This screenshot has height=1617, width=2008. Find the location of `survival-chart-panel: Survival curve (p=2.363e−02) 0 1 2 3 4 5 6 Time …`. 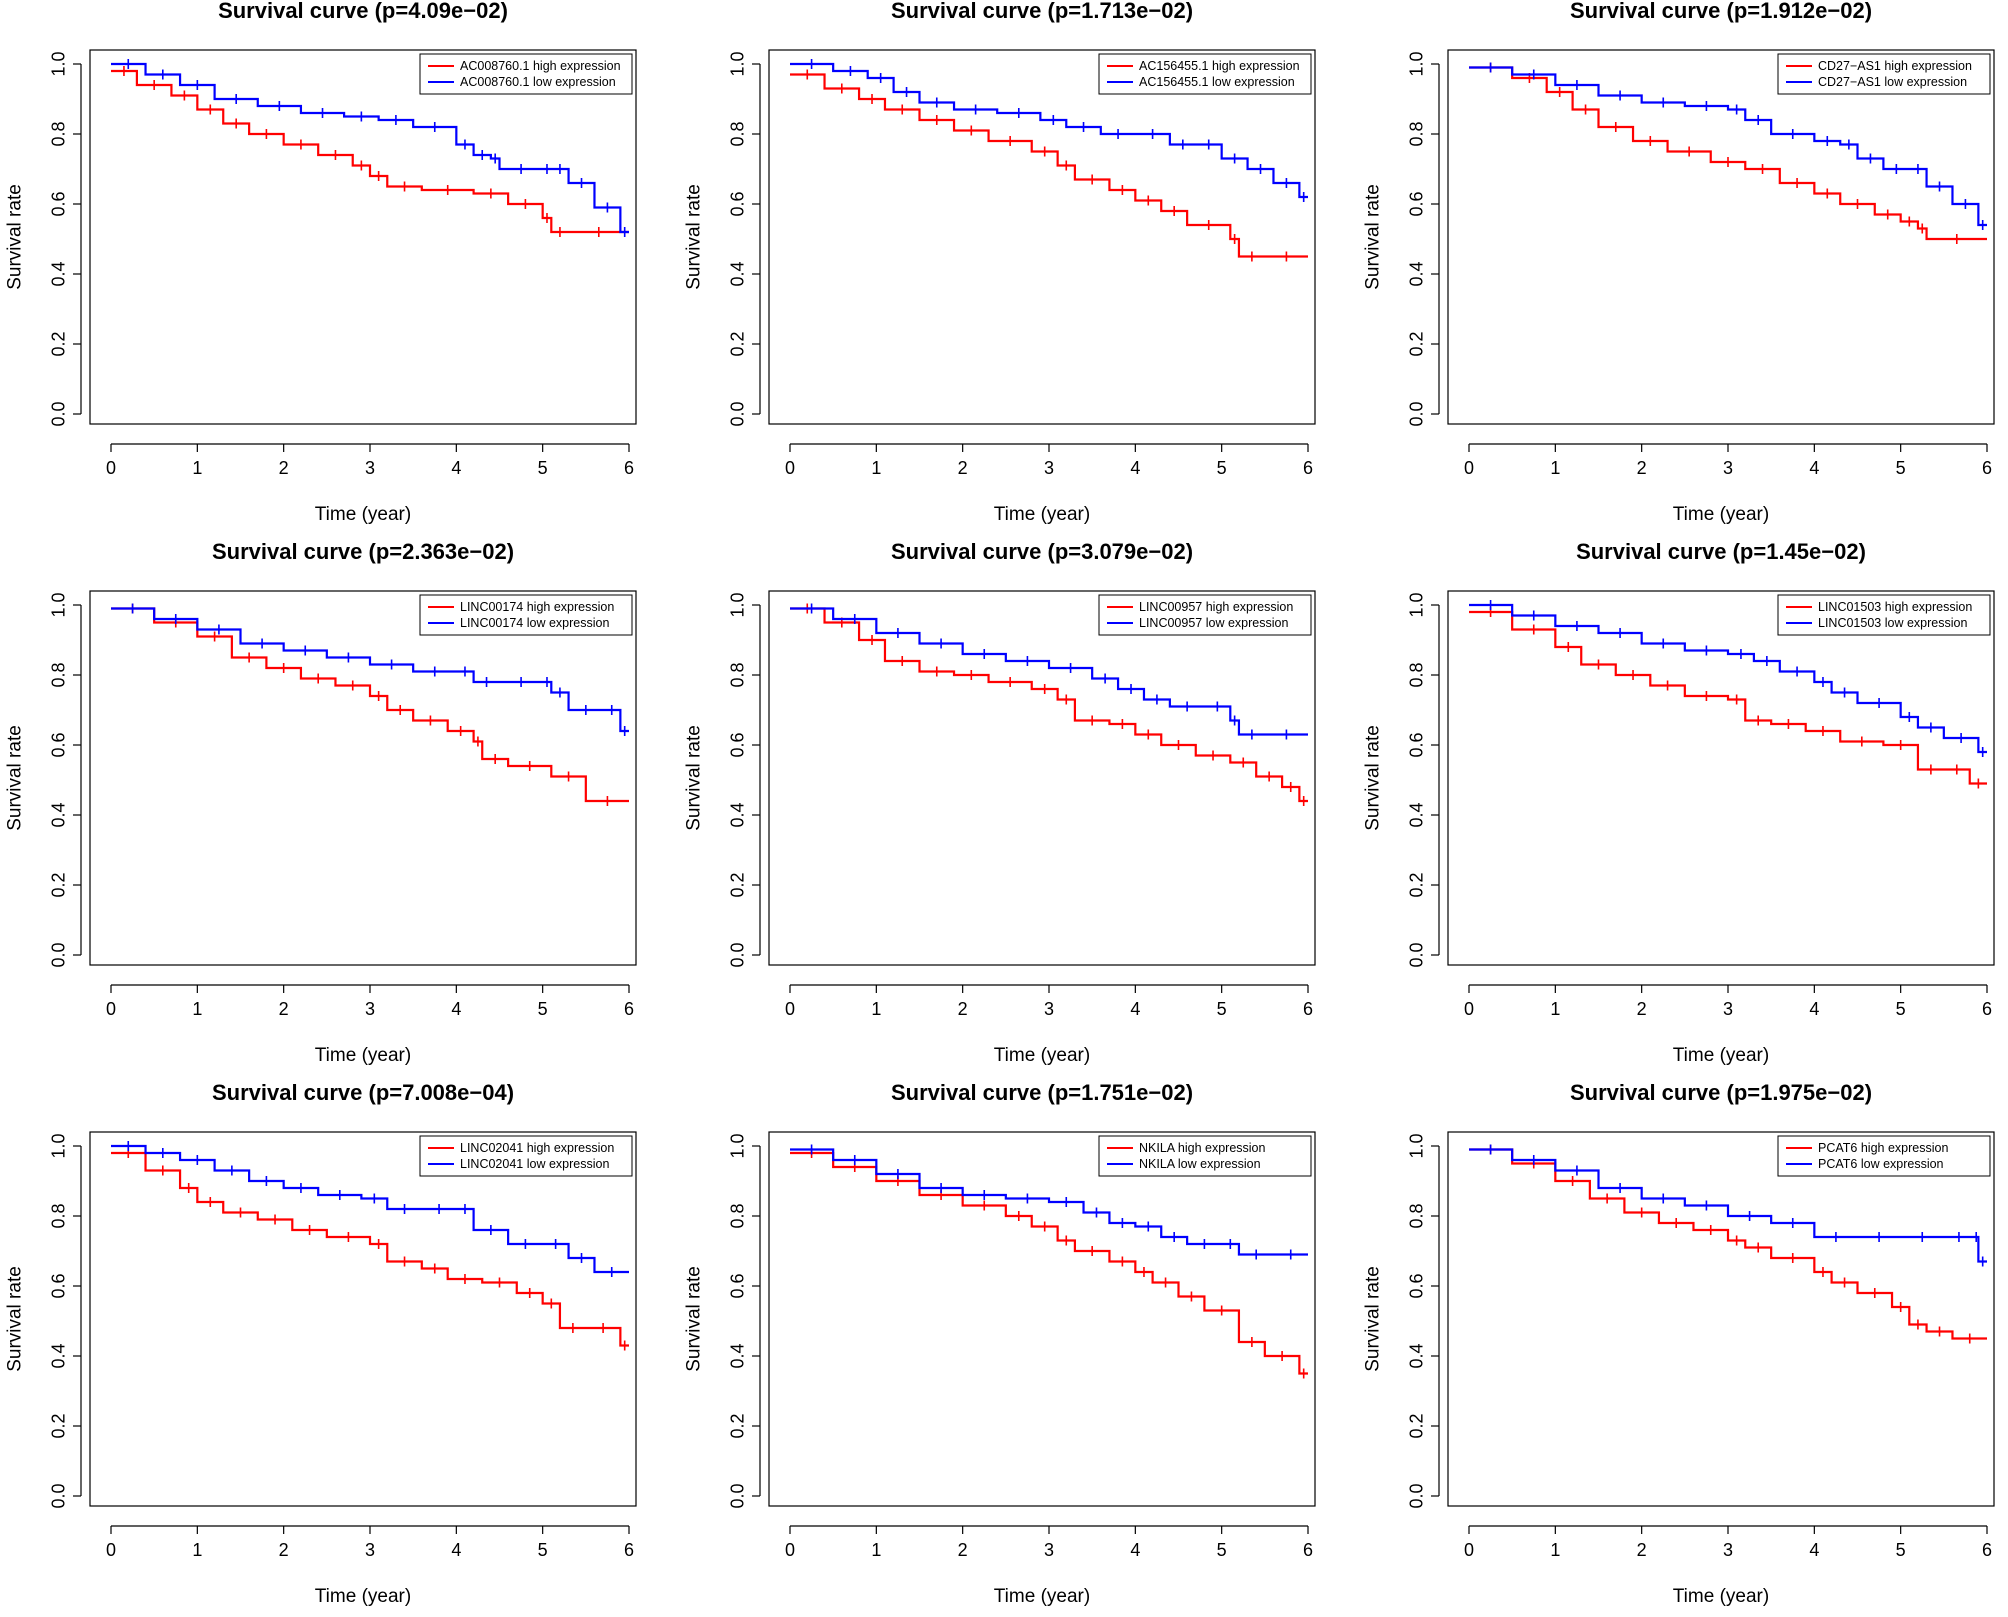

survival-chart-panel: Survival curve (p=2.363e−02) 0 1 2 3 4 5 6 Time … is located at coordinates (334, 807).